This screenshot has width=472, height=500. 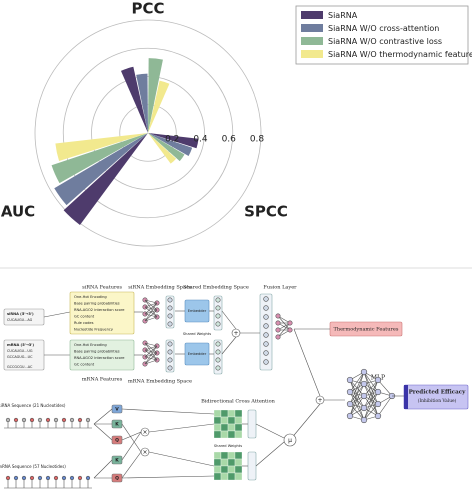 I want to click on diagram-label: Nucleotide Frequency, so click(x=94, y=330).